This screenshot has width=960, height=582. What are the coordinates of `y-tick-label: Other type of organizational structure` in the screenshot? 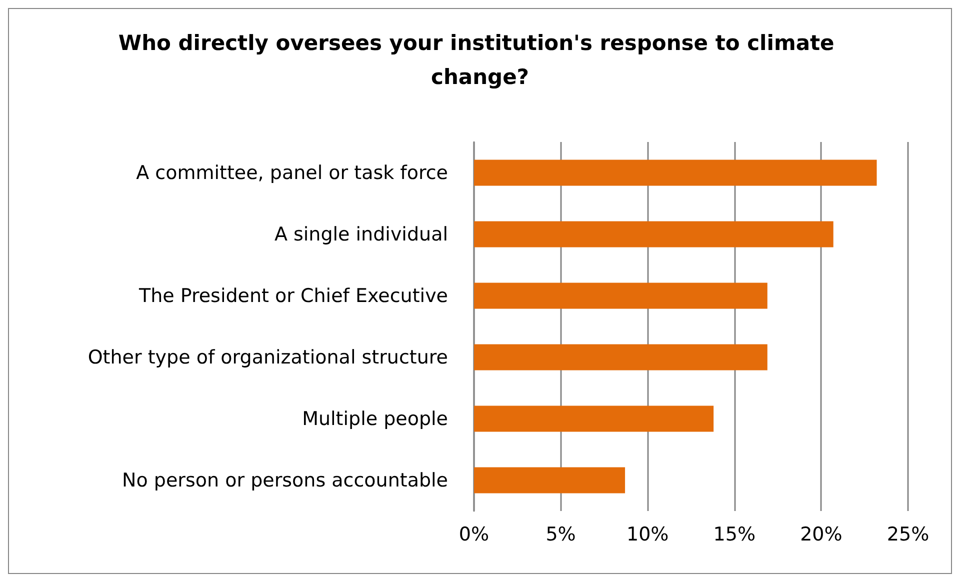 It's located at (268, 357).